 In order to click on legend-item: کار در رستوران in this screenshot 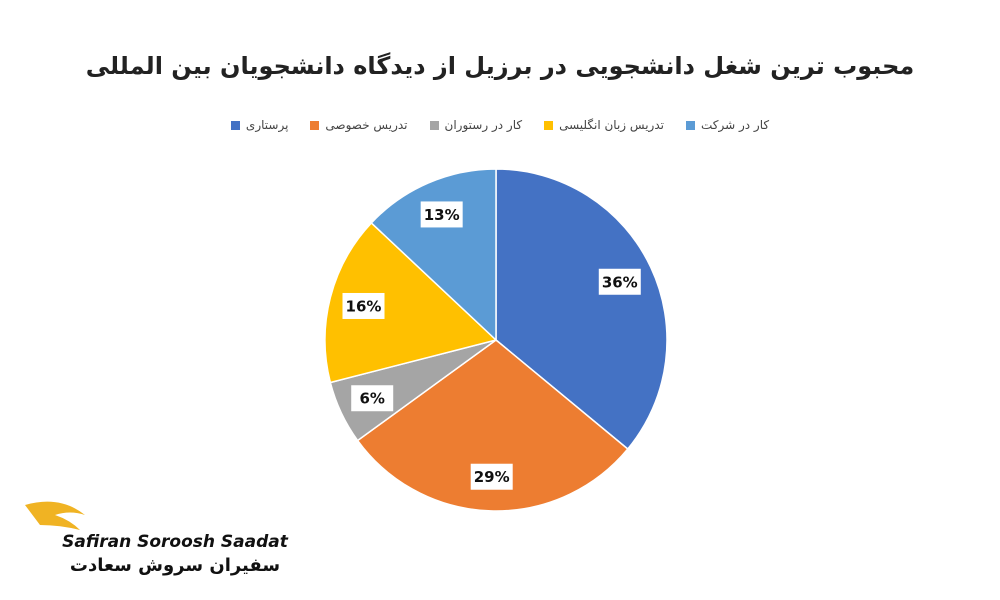, I will do `click(476, 125)`.